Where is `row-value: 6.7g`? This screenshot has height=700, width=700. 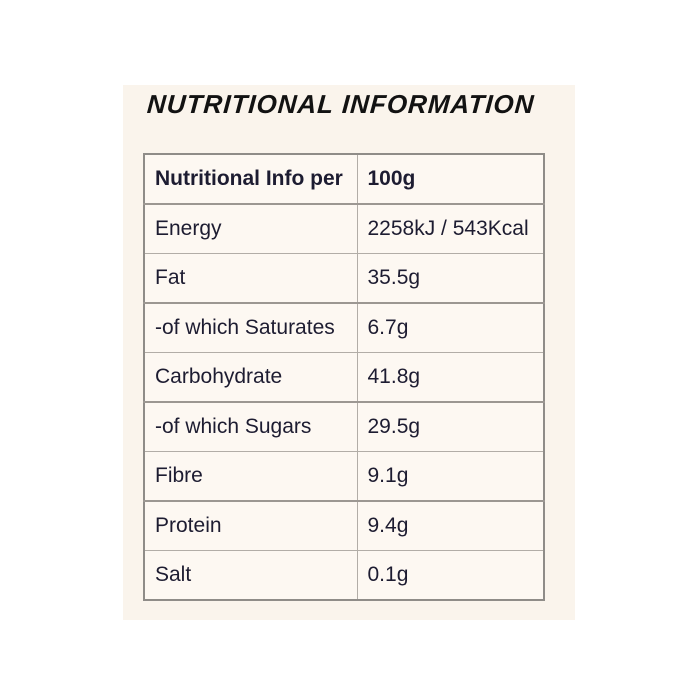
row-value: 6.7g is located at coordinates (450, 327).